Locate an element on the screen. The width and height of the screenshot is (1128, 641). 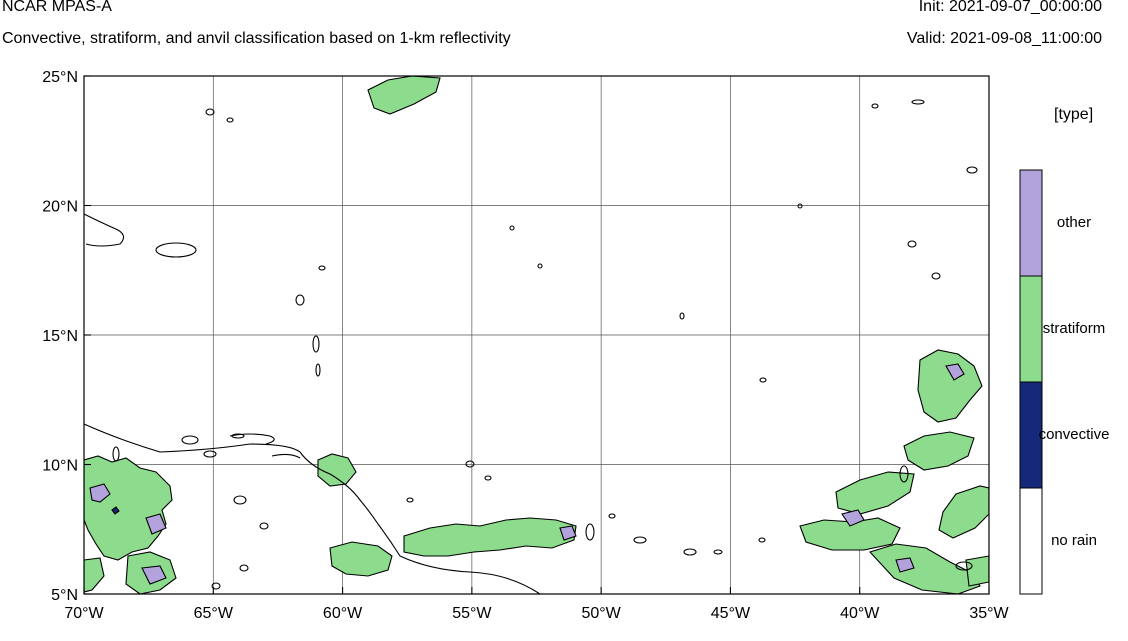
lon-tick-label: 60°W is located at coordinates (343, 613).